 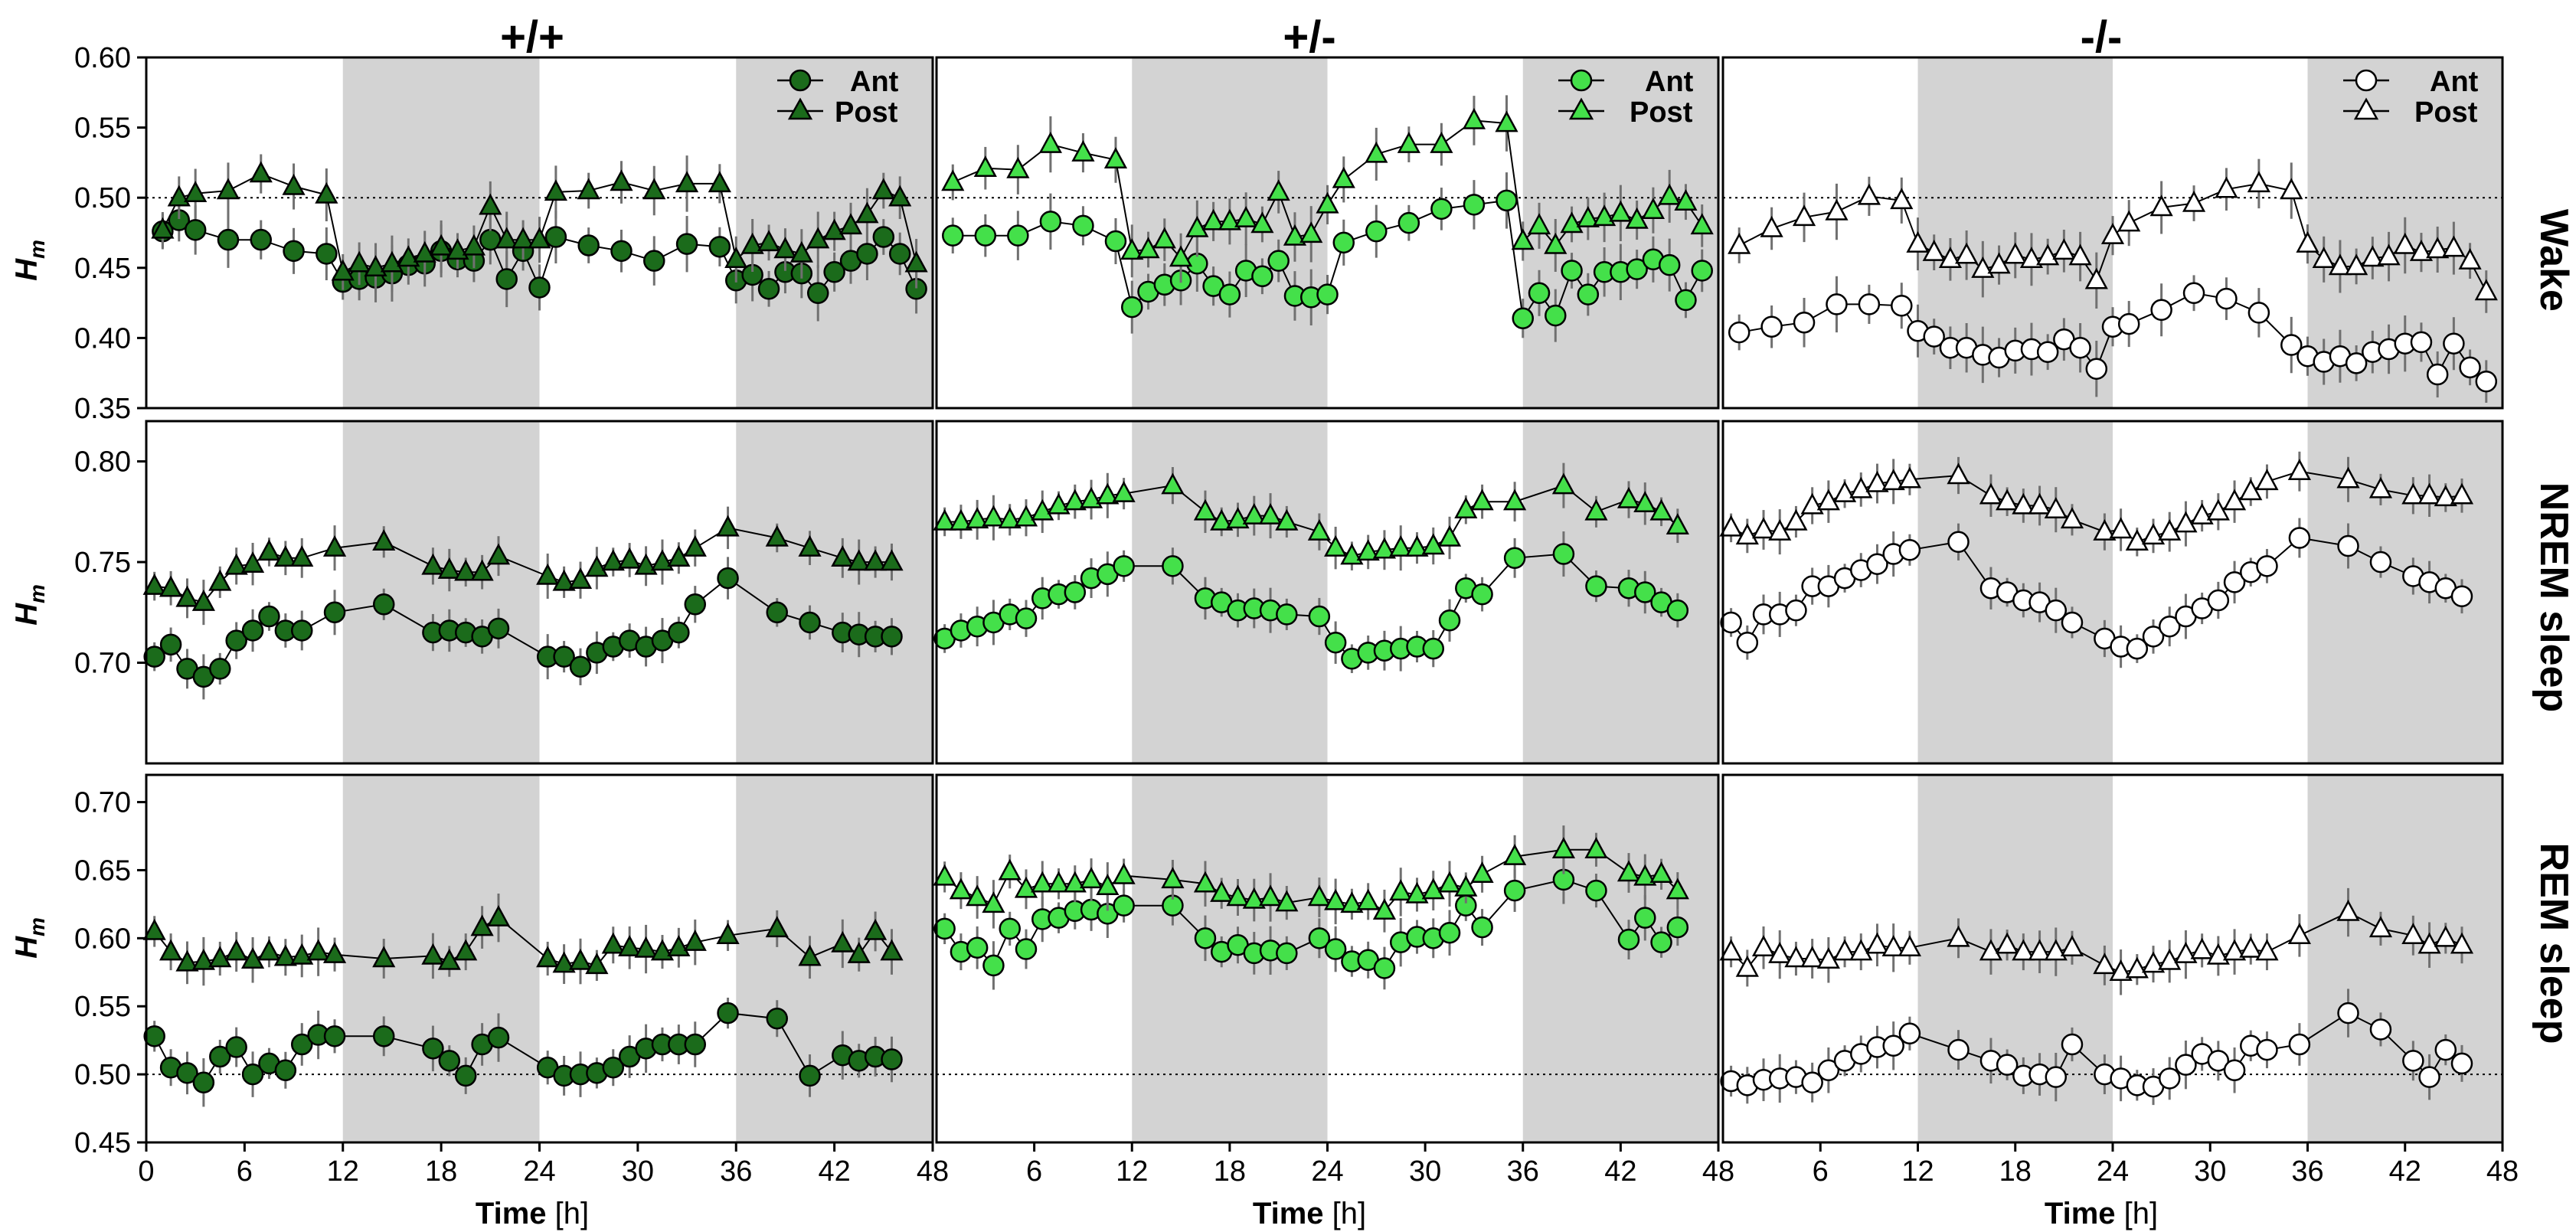 I want to click on y-tick-label: 0.50, so click(x=102, y=198).